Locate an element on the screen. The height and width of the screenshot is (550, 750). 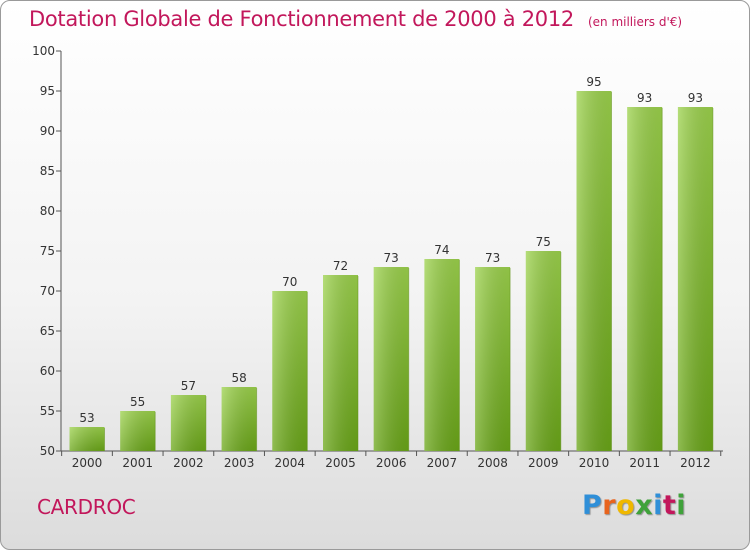
value-label: 72 is located at coordinates (340, 266).